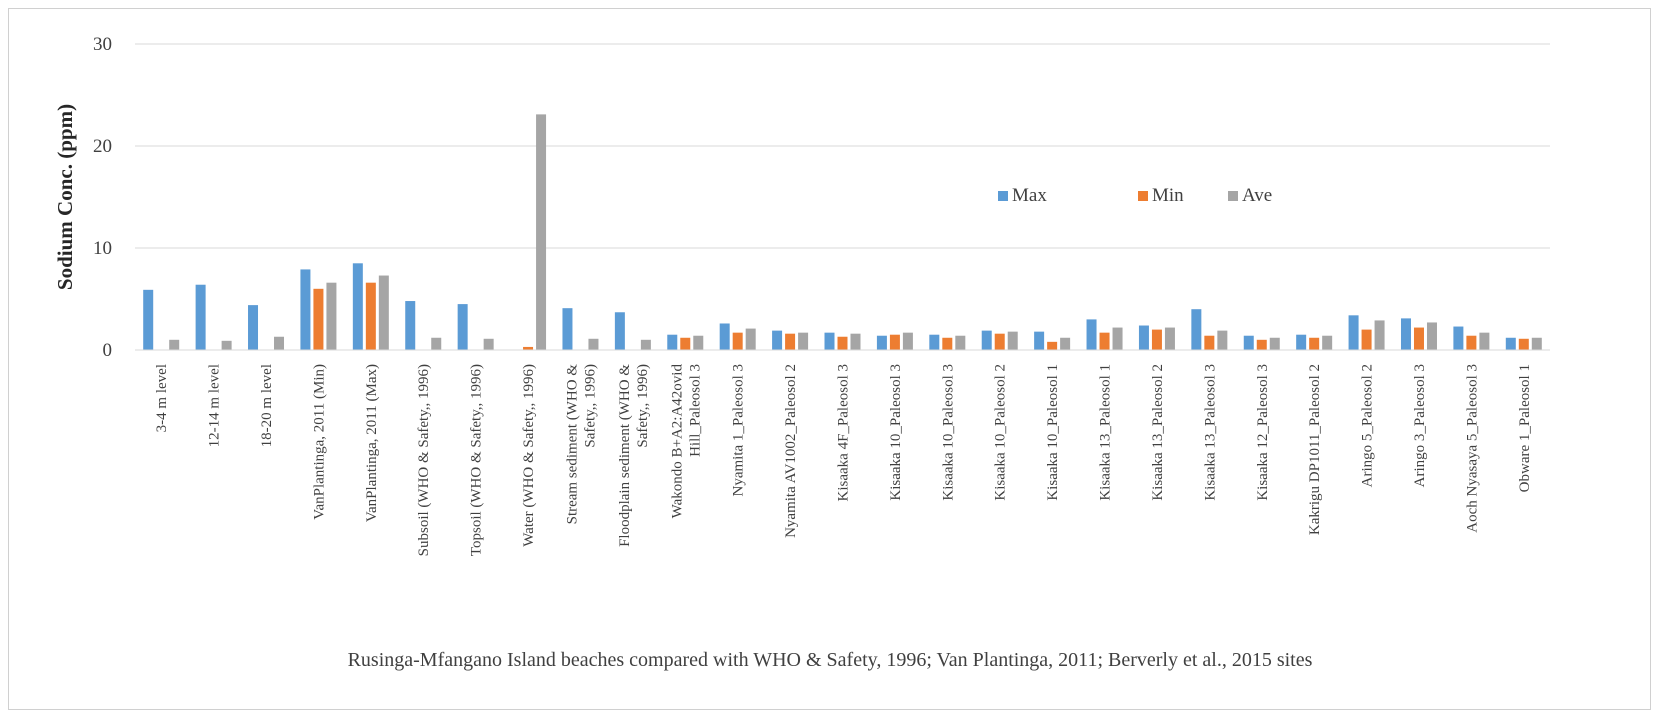 This screenshot has height=720, width=1661. What do you see at coordinates (1525, 428) in the screenshot?
I see `x-tick-label: Obware 1_Paleosol 1` at bounding box center [1525, 428].